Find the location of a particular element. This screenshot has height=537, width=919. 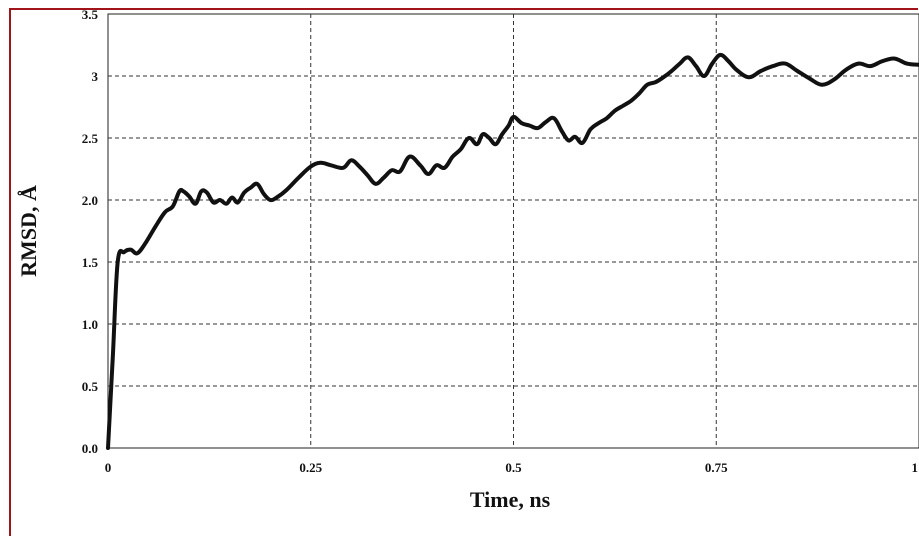

x-tick-label: 1 is located at coordinates (915, 467).